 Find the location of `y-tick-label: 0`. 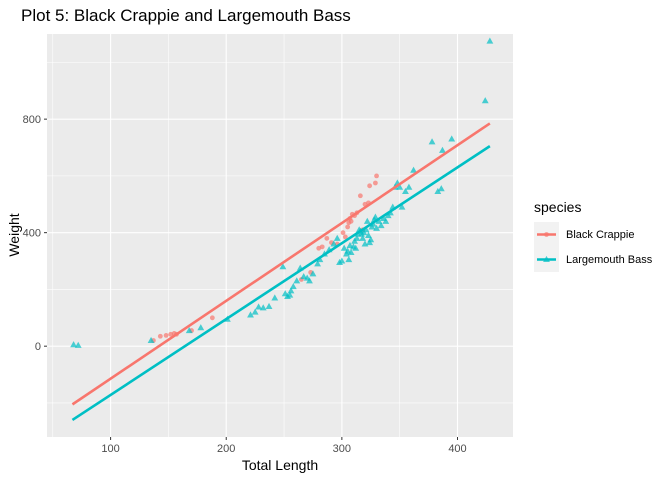

y-tick-label: 0 is located at coordinates (38, 347).